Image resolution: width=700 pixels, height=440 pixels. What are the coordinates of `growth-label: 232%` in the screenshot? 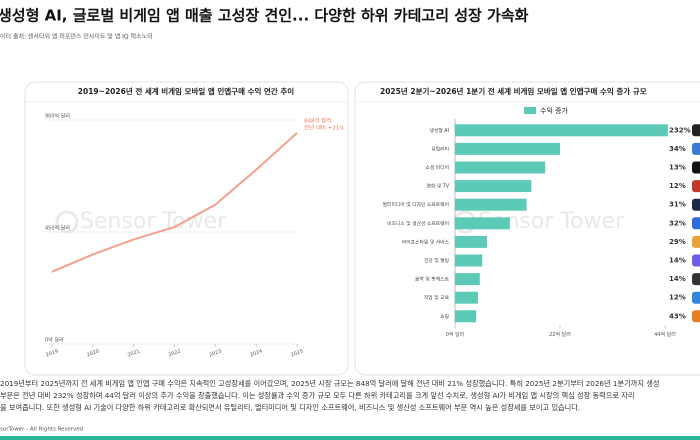 It's located at (680, 130).